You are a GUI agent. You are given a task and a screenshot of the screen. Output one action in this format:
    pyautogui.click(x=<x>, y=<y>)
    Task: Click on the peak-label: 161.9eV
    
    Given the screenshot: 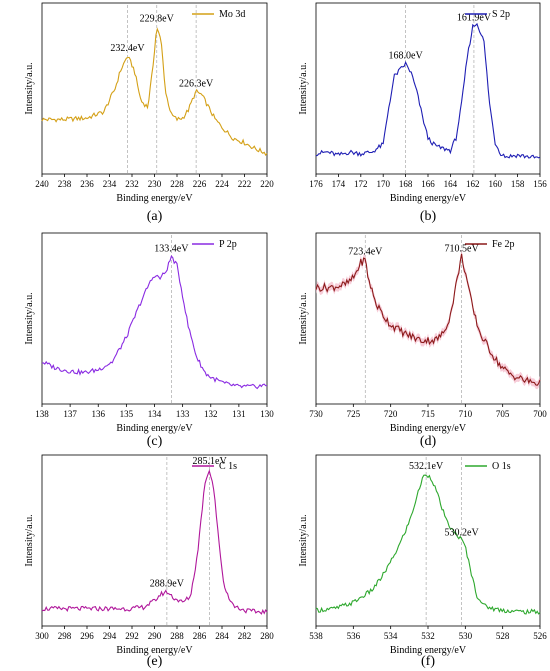 What is the action you would take?
    pyautogui.click(x=474, y=18)
    